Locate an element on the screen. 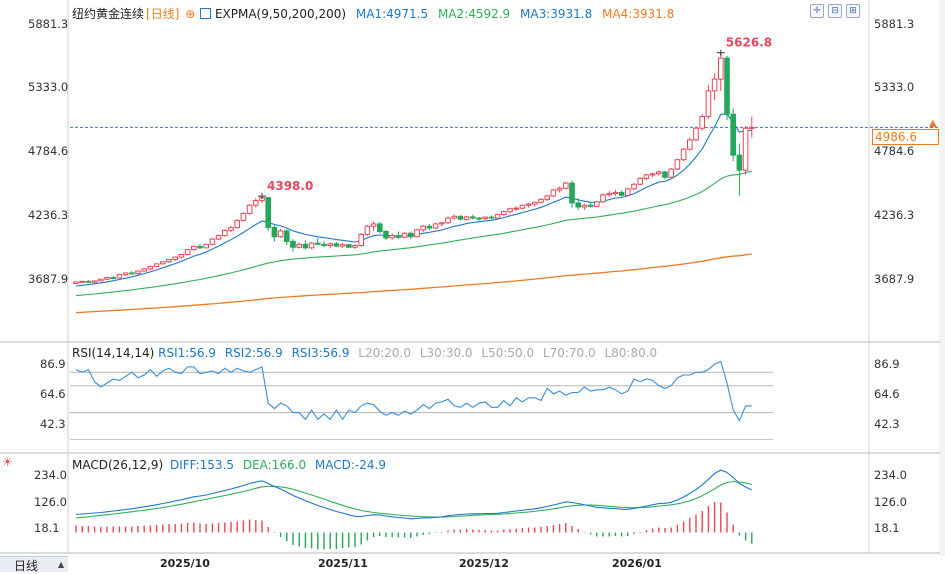 Image resolution: width=945 pixels, height=574 pixels. ma4-value: MA4:3931.8 is located at coordinates (638, 14).